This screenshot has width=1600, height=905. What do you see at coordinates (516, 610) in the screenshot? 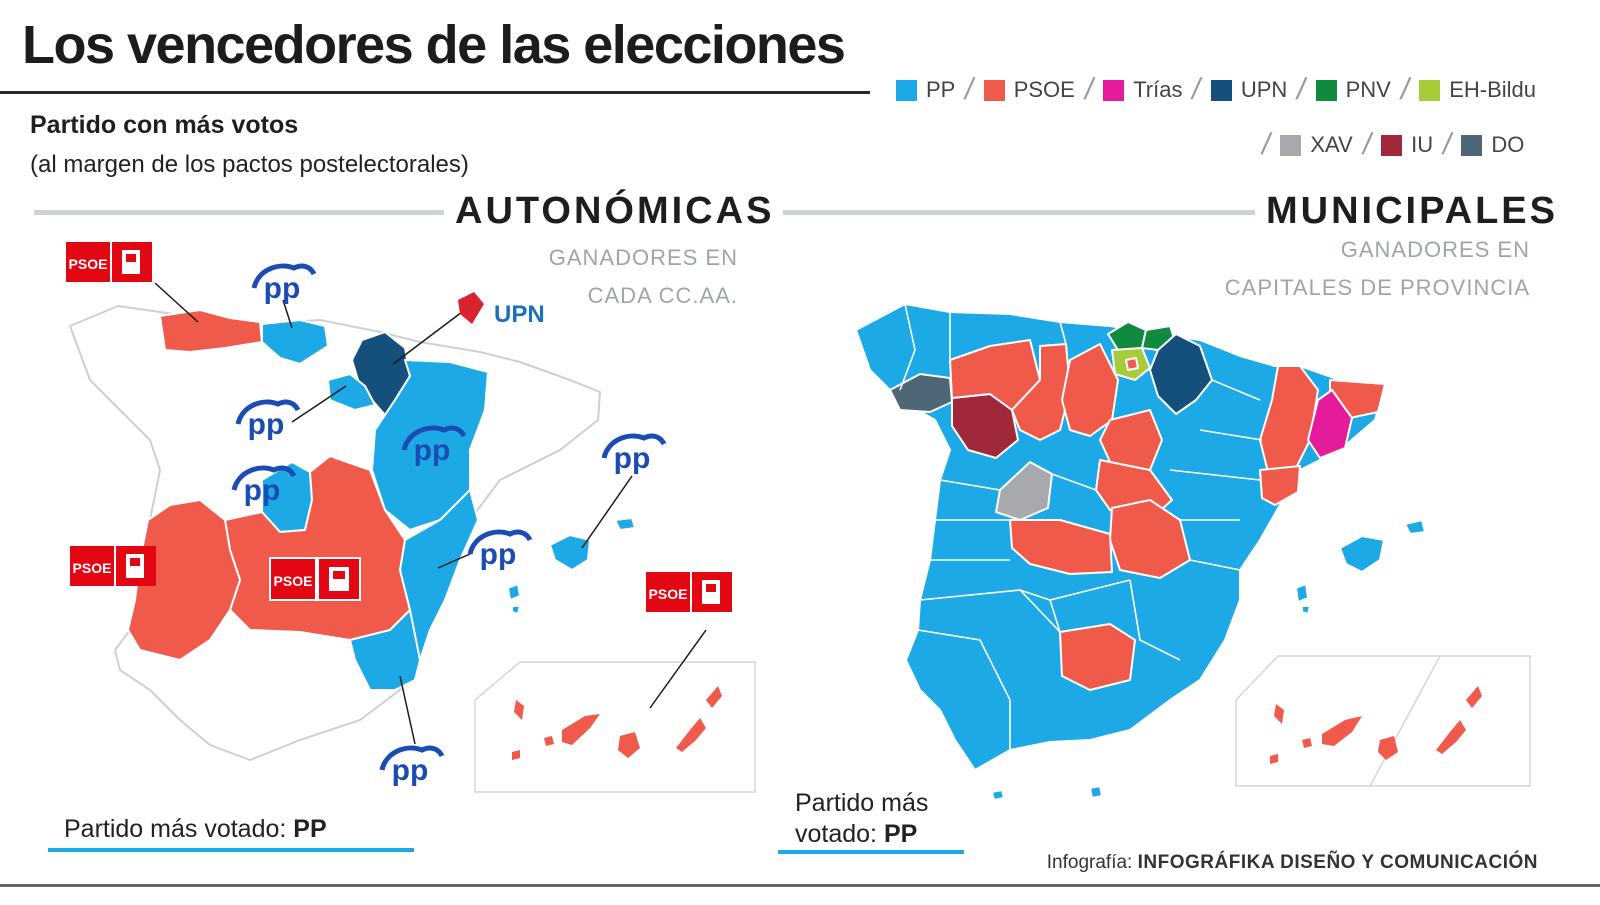
I see `region-baleares-formentera` at bounding box center [516, 610].